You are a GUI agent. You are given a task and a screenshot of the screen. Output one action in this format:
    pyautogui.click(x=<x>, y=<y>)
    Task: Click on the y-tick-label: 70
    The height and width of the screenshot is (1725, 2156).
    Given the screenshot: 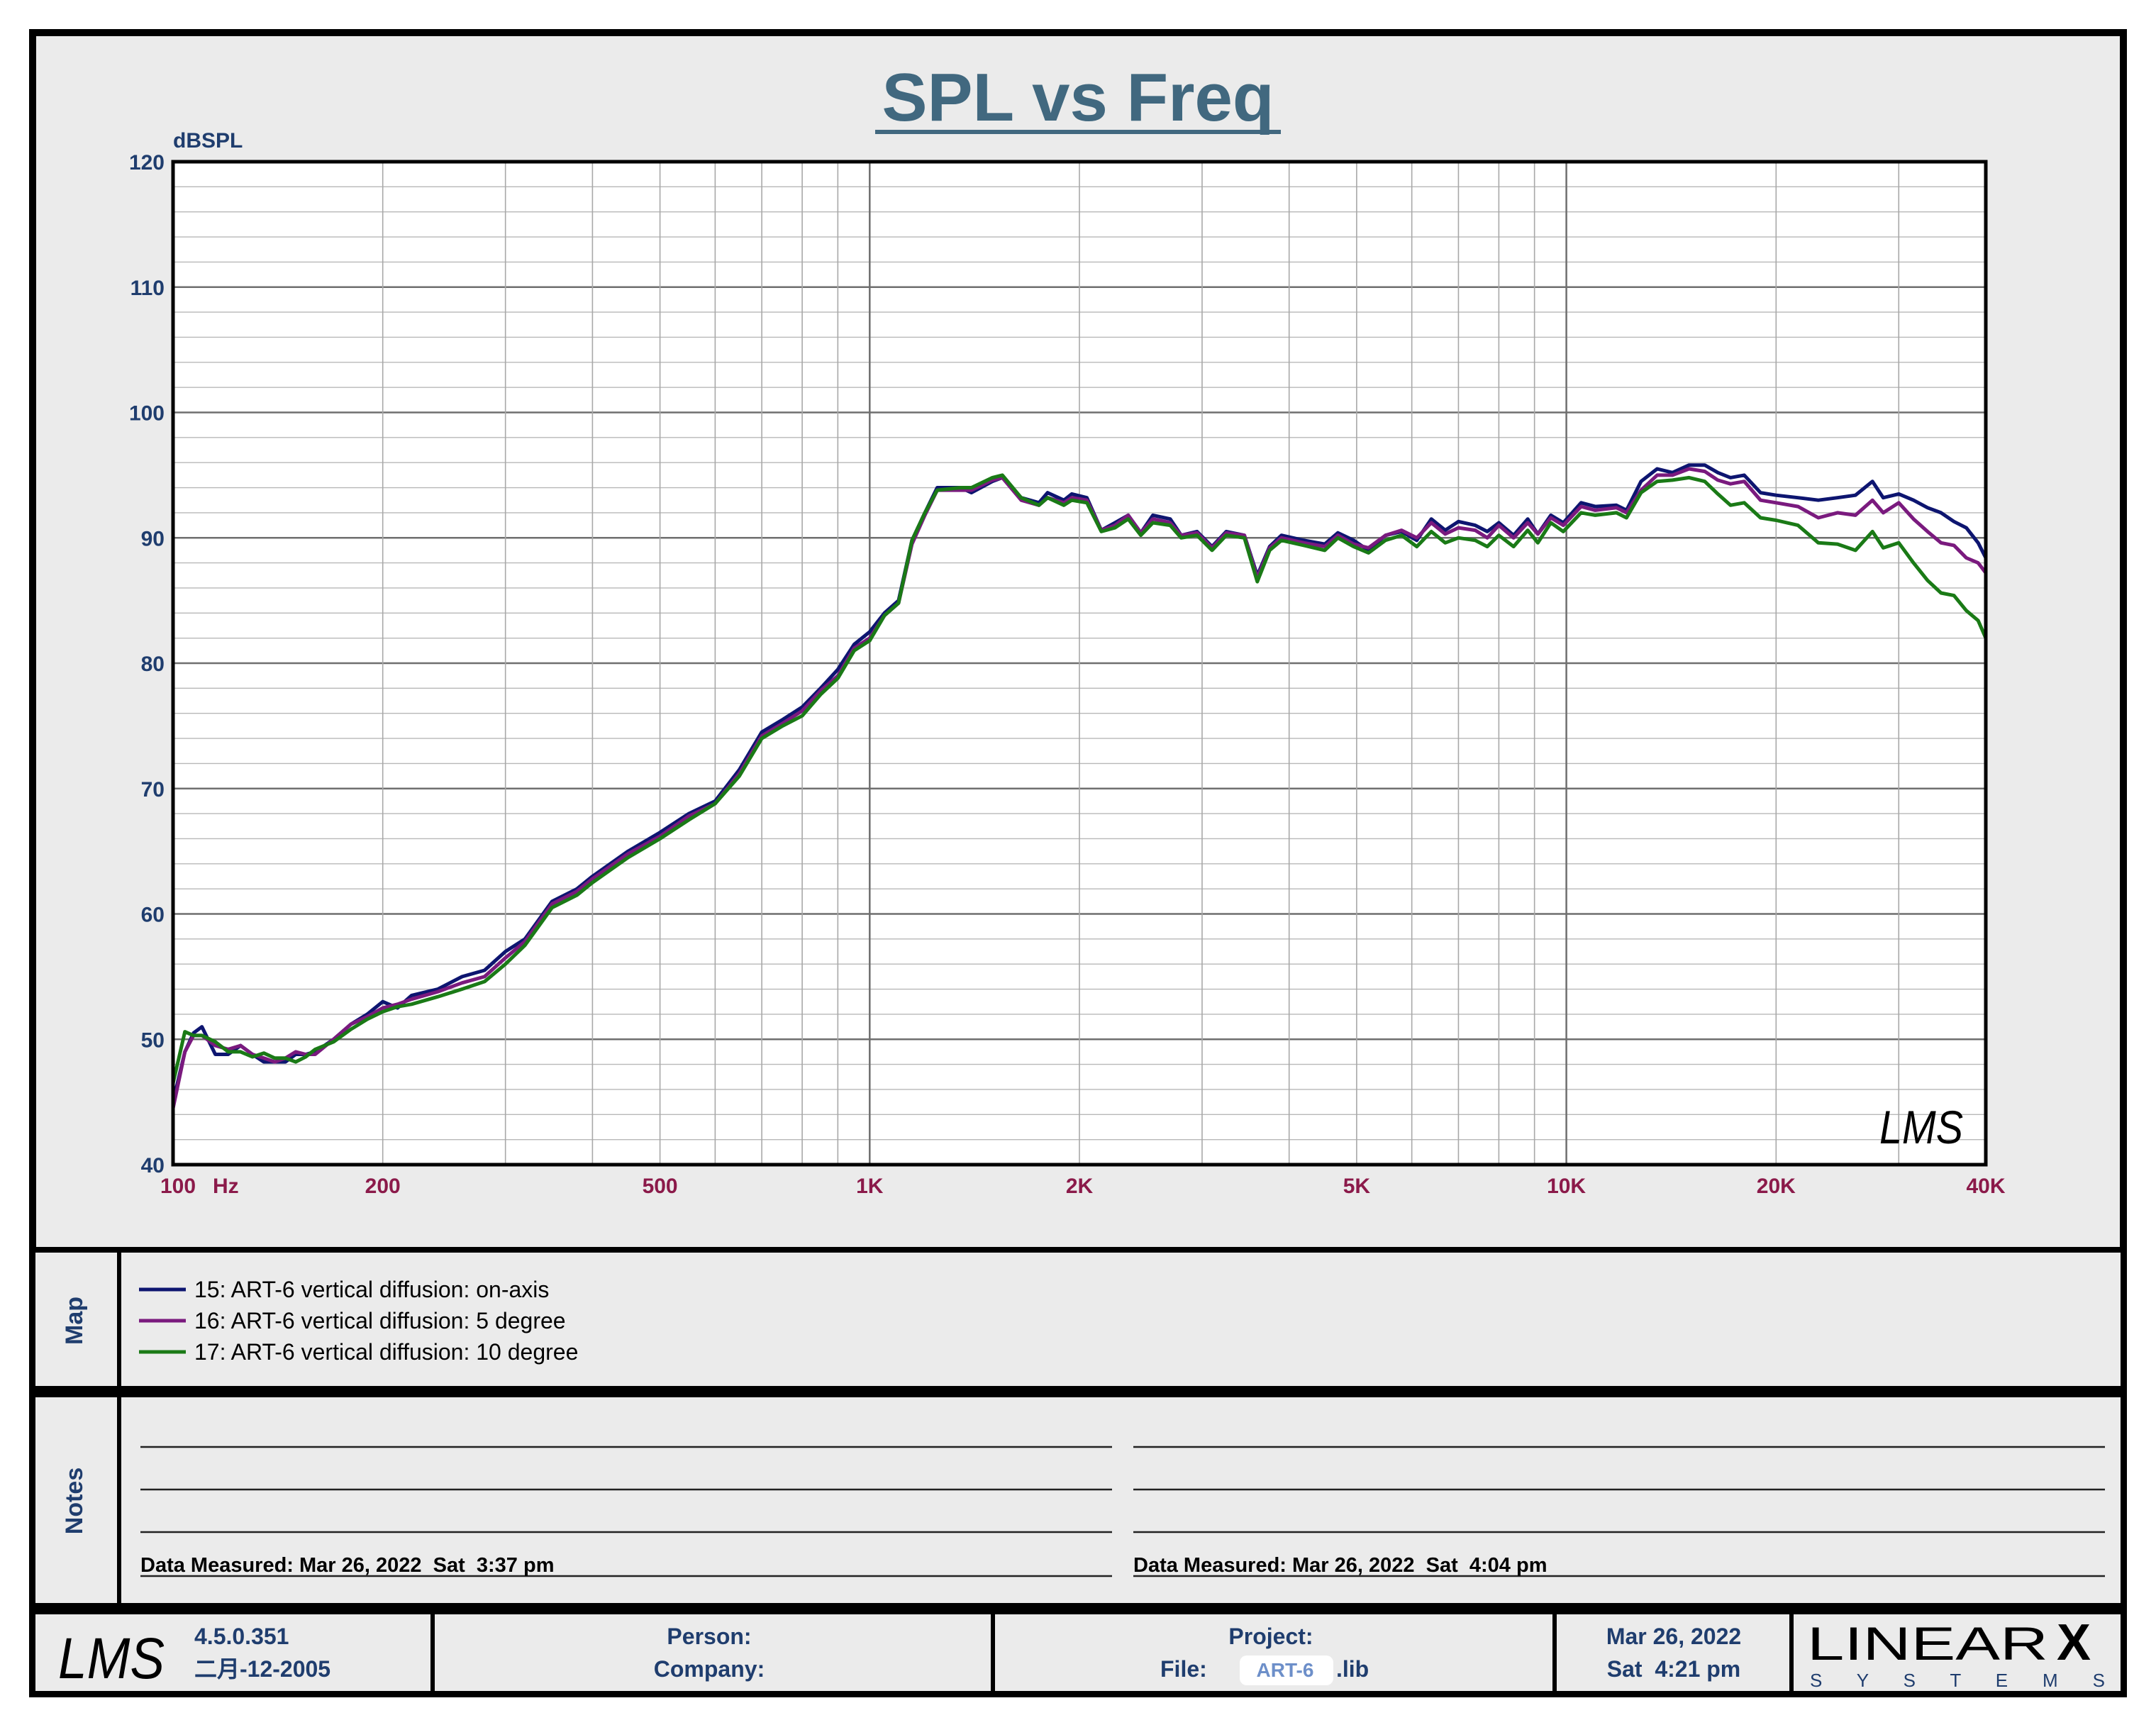 What is the action you would take?
    pyautogui.click(x=153, y=790)
    